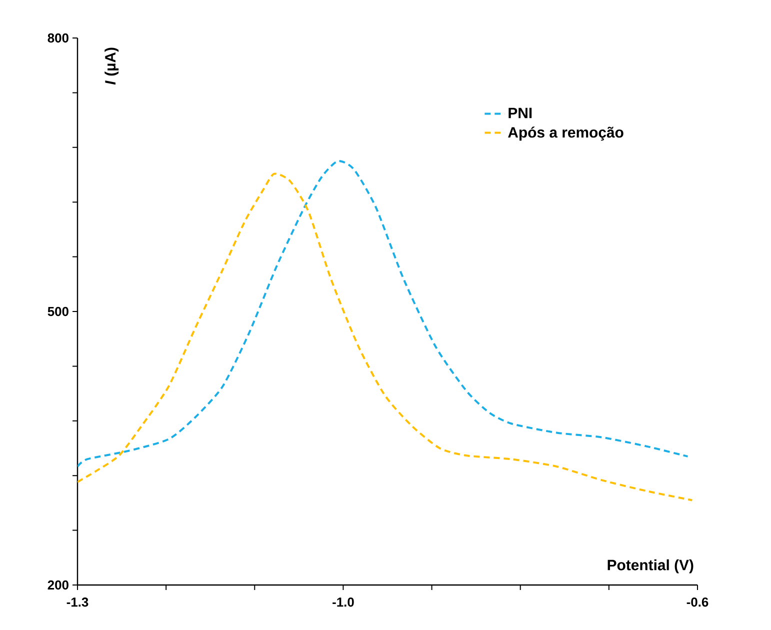 The image size is (771, 630). I want to click on legend-label: Após a remoção, so click(566, 133).